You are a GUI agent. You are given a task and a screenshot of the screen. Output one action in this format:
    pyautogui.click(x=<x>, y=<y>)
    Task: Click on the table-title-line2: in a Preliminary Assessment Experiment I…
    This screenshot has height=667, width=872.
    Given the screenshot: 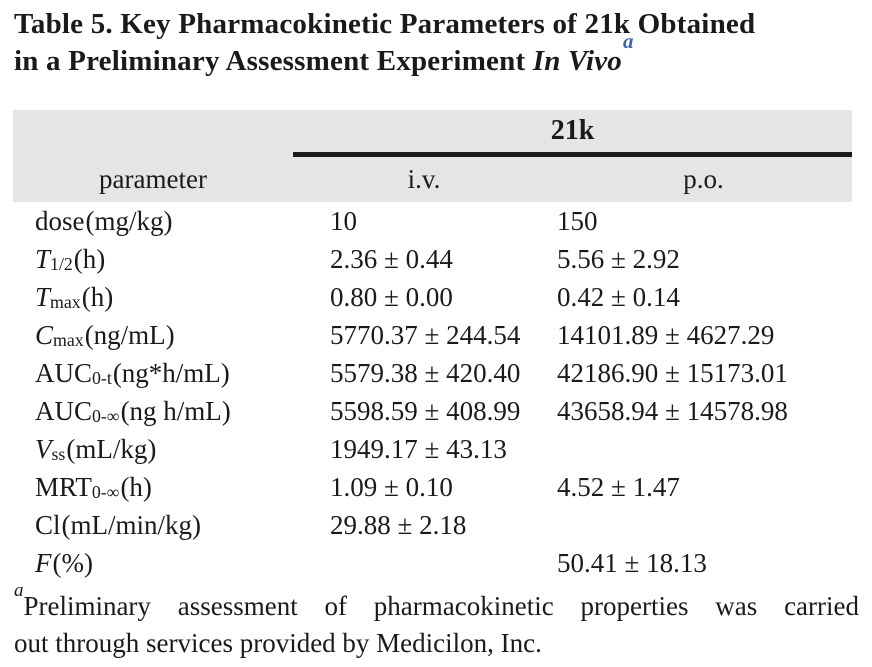 What is the action you would take?
    pyautogui.click(x=440, y=55)
    